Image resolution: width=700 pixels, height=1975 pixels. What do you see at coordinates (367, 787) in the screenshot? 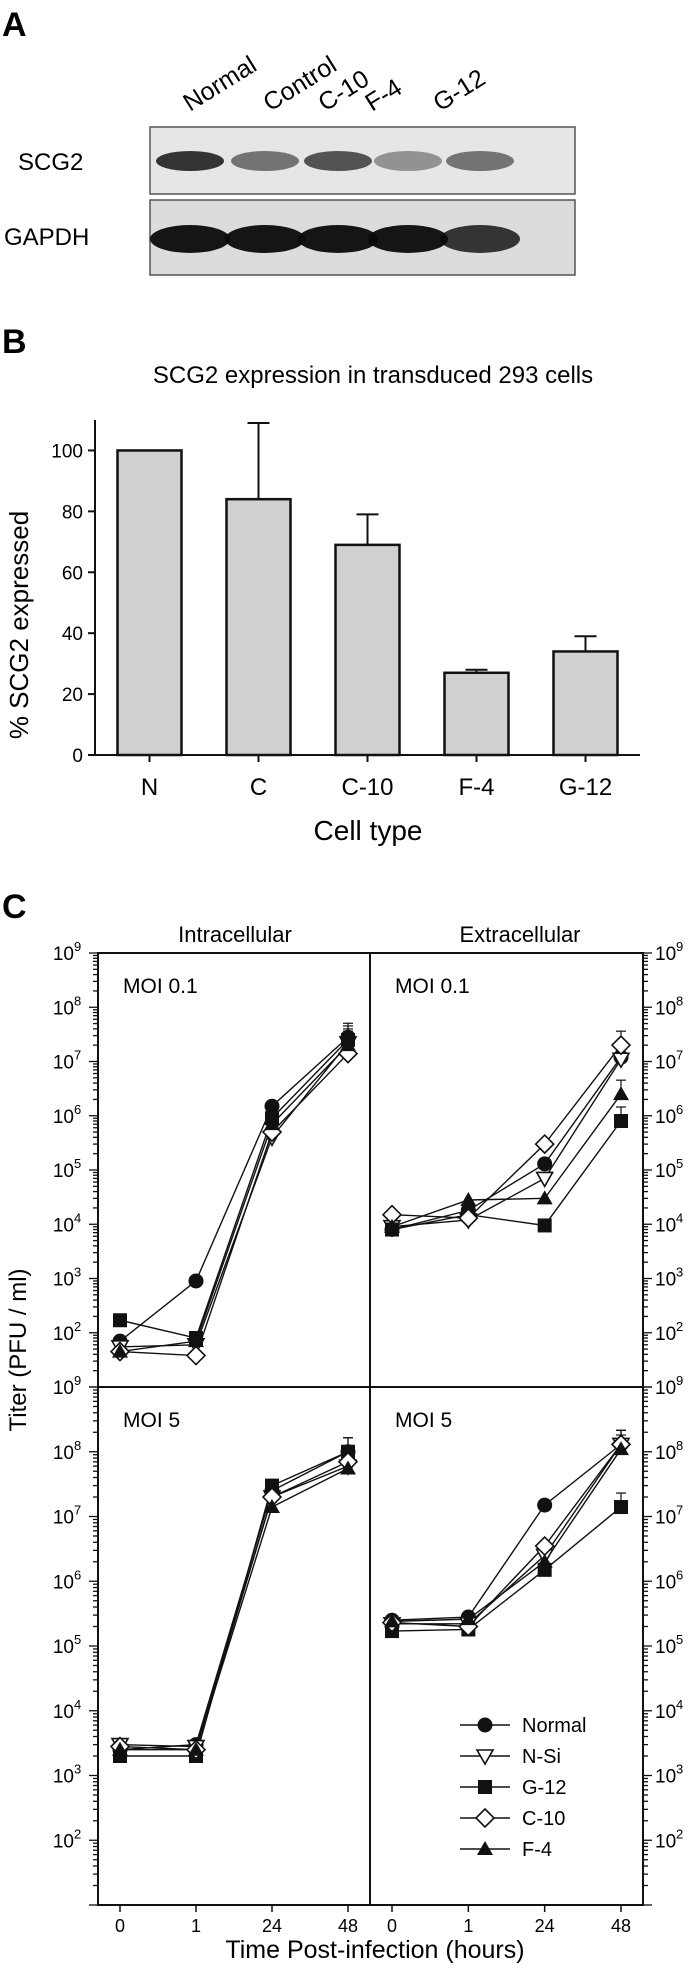
I see `bar-category-label: C-10` at bounding box center [367, 787].